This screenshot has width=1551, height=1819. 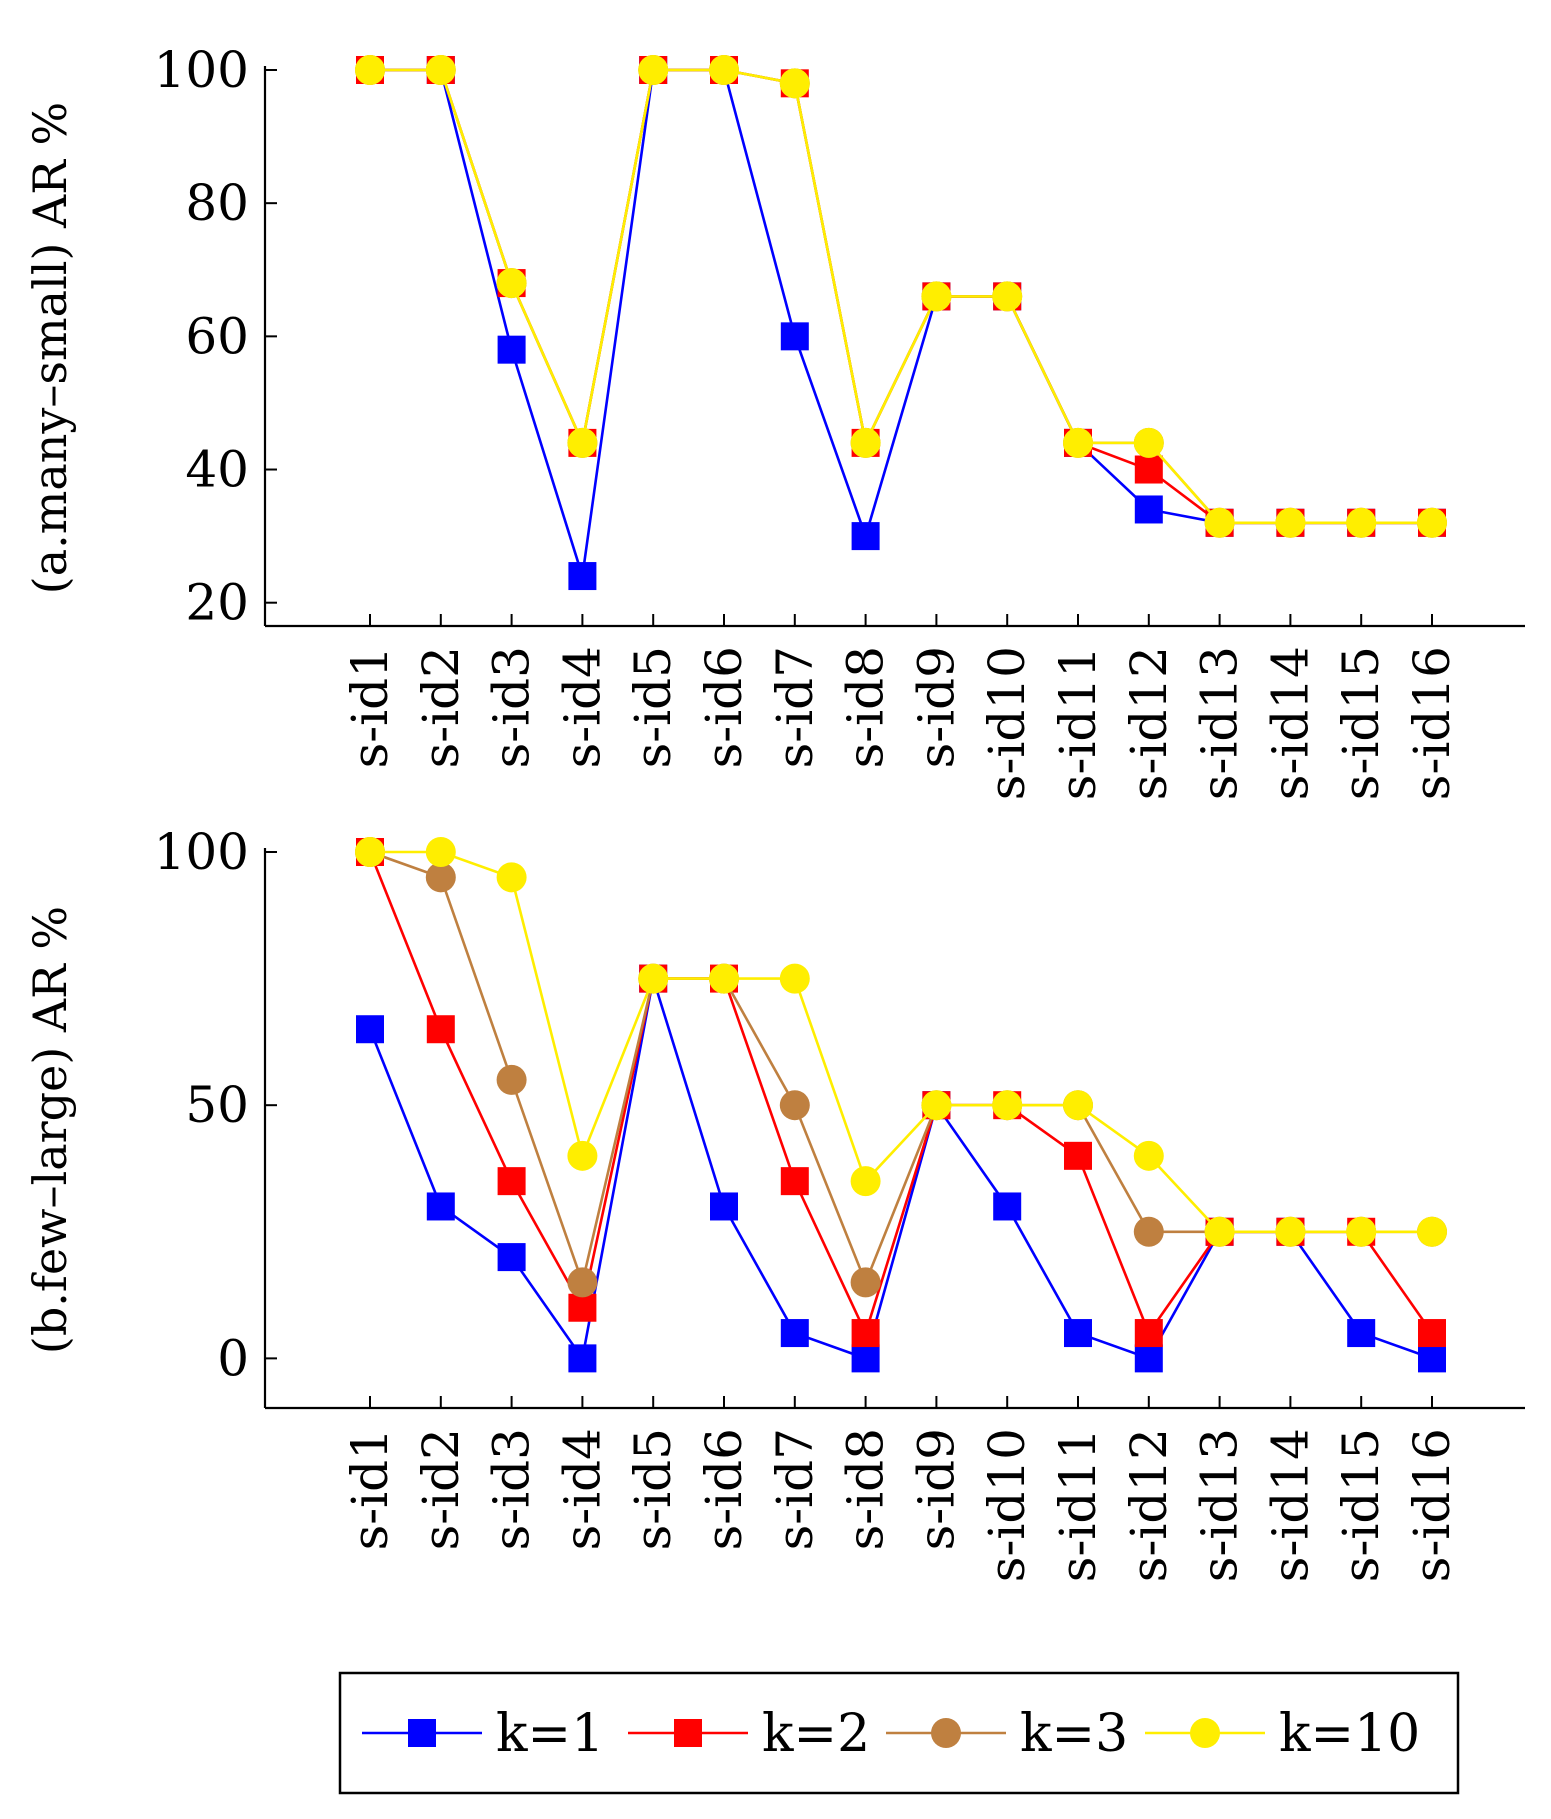 I want to click on y-tick-label: 50, so click(x=217, y=1105).